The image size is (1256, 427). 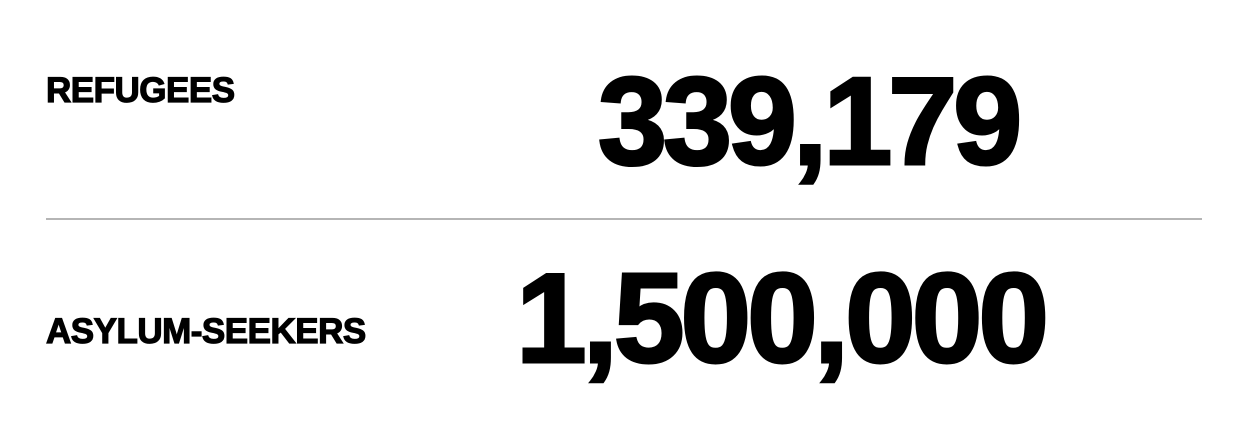 What do you see at coordinates (140, 90) in the screenshot?
I see `refugees-label: REFUGEES` at bounding box center [140, 90].